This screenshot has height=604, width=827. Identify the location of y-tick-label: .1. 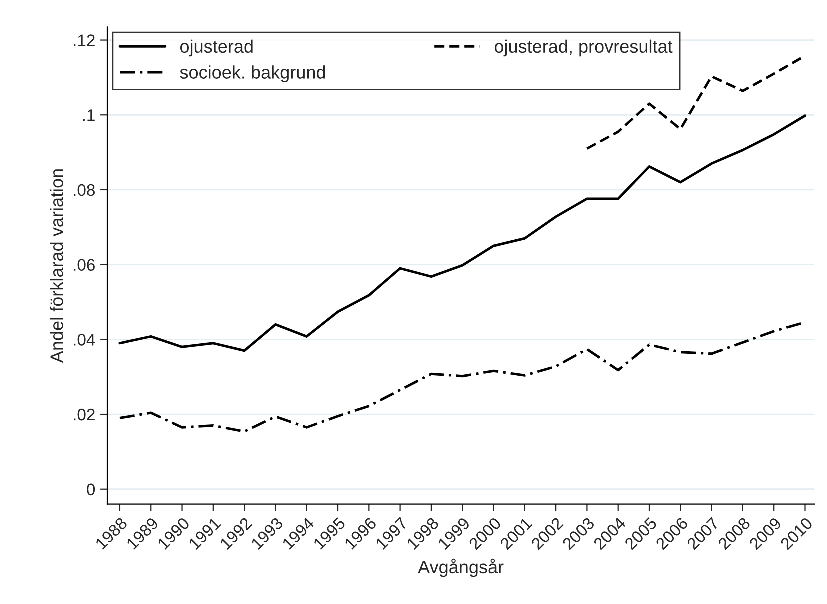
(89, 116).